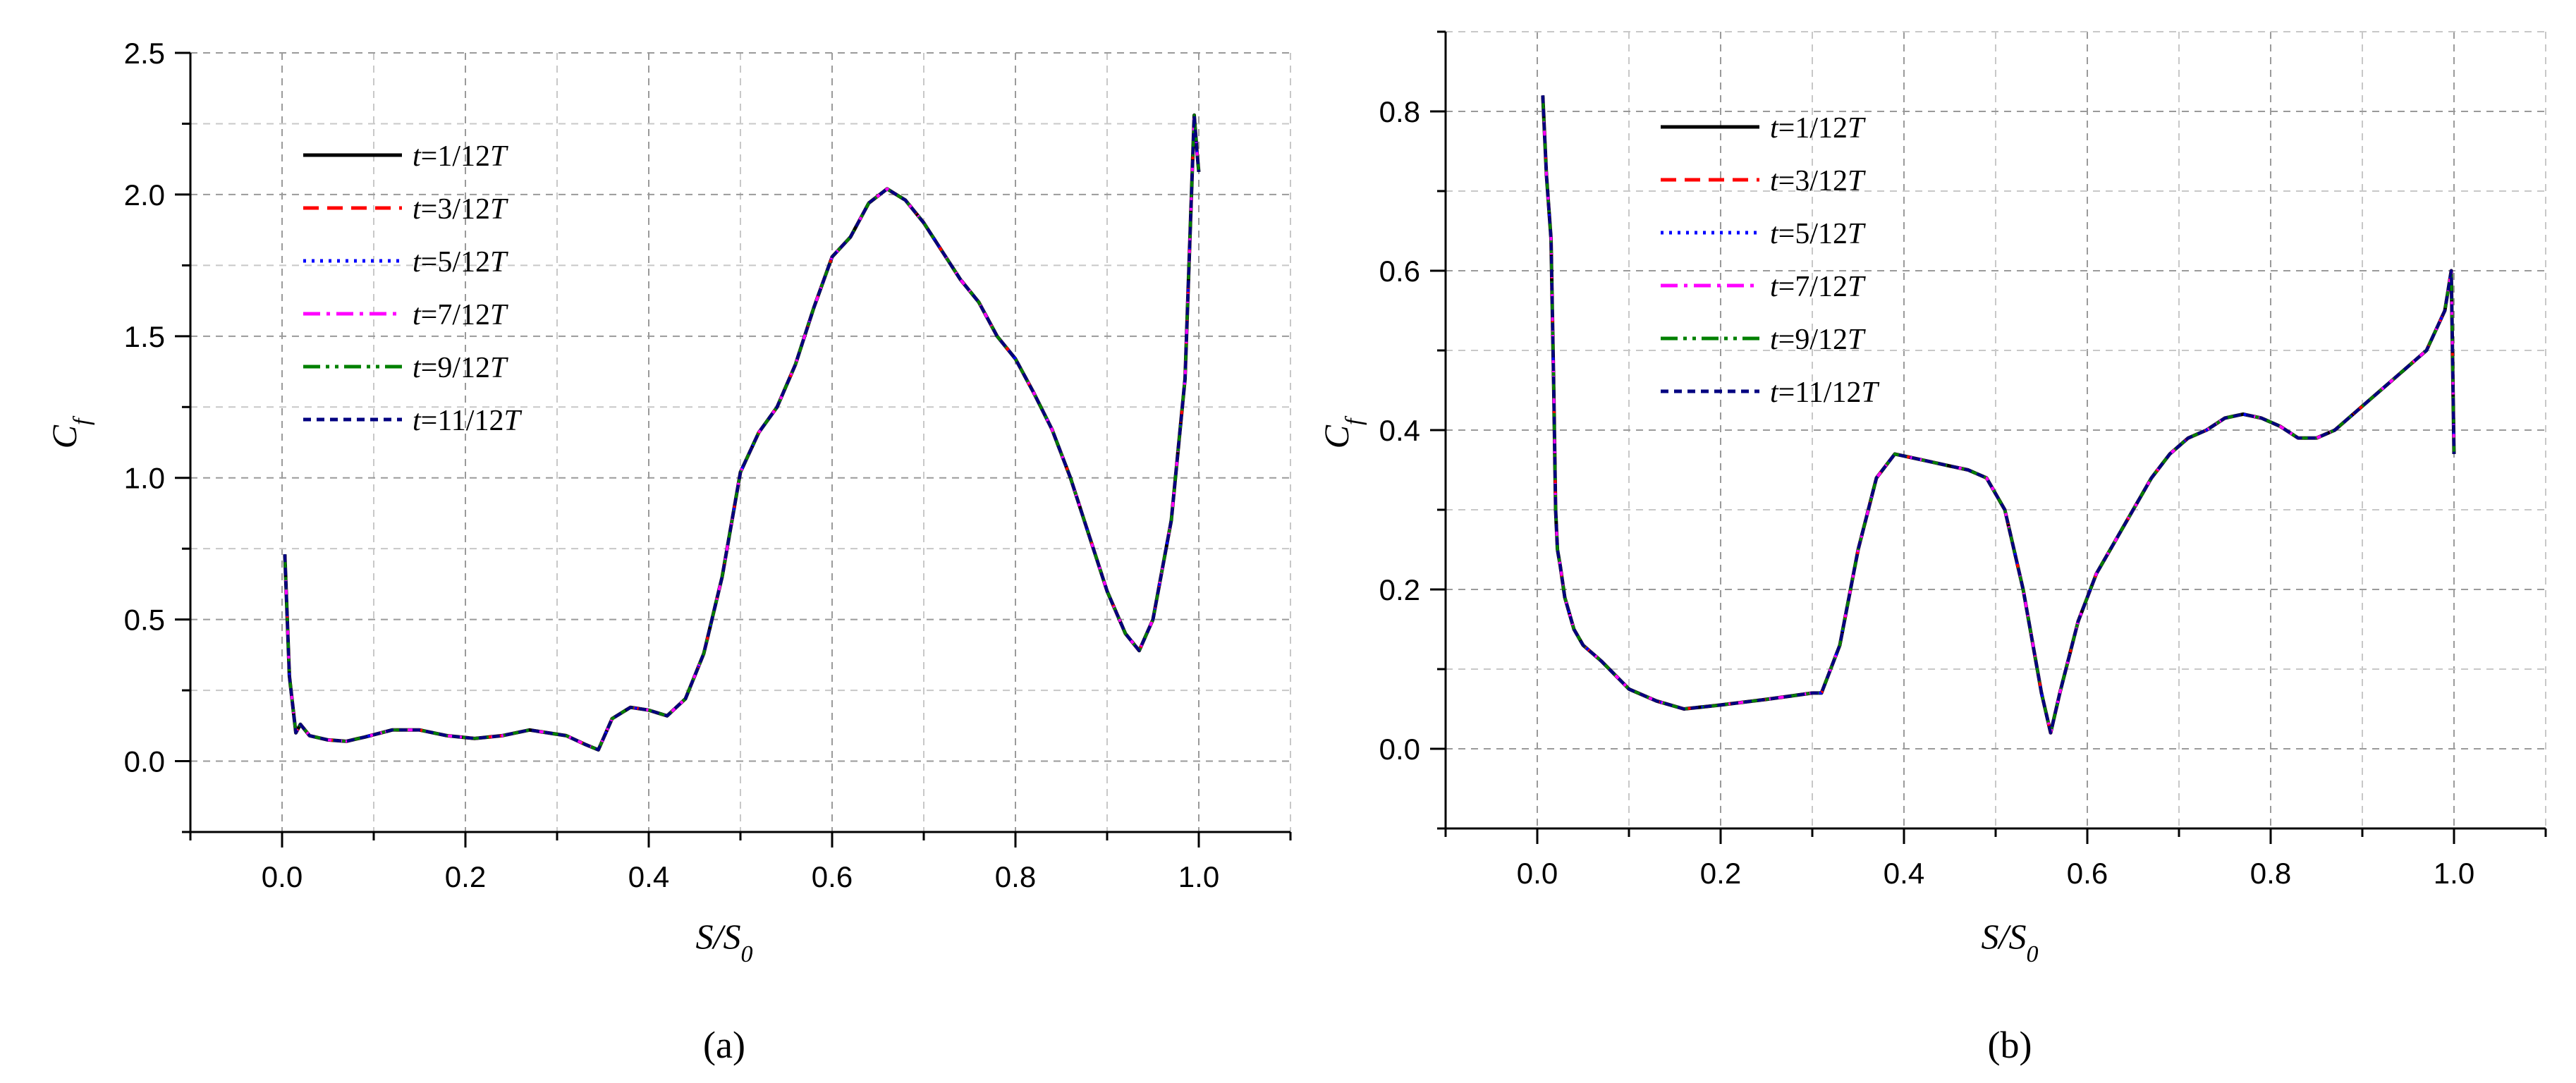 This screenshot has width=2576, height=1083. I want to click on y-tick-label: 1.0, so click(144, 479).